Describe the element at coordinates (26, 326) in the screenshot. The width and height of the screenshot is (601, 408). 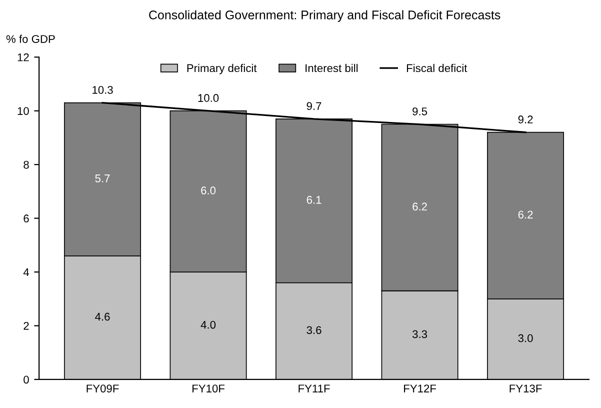
I see `y-tick-label: 2` at that location.